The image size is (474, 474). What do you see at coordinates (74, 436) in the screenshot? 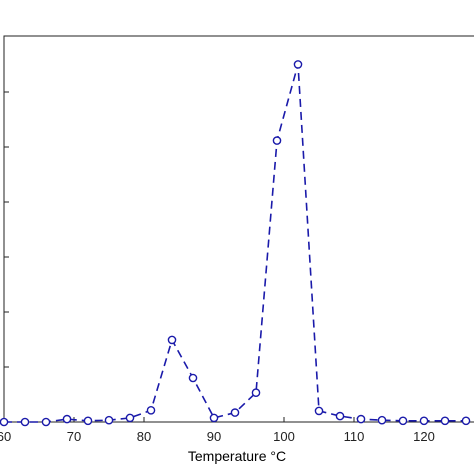
I see `x-tick-label: 70` at bounding box center [74, 436].